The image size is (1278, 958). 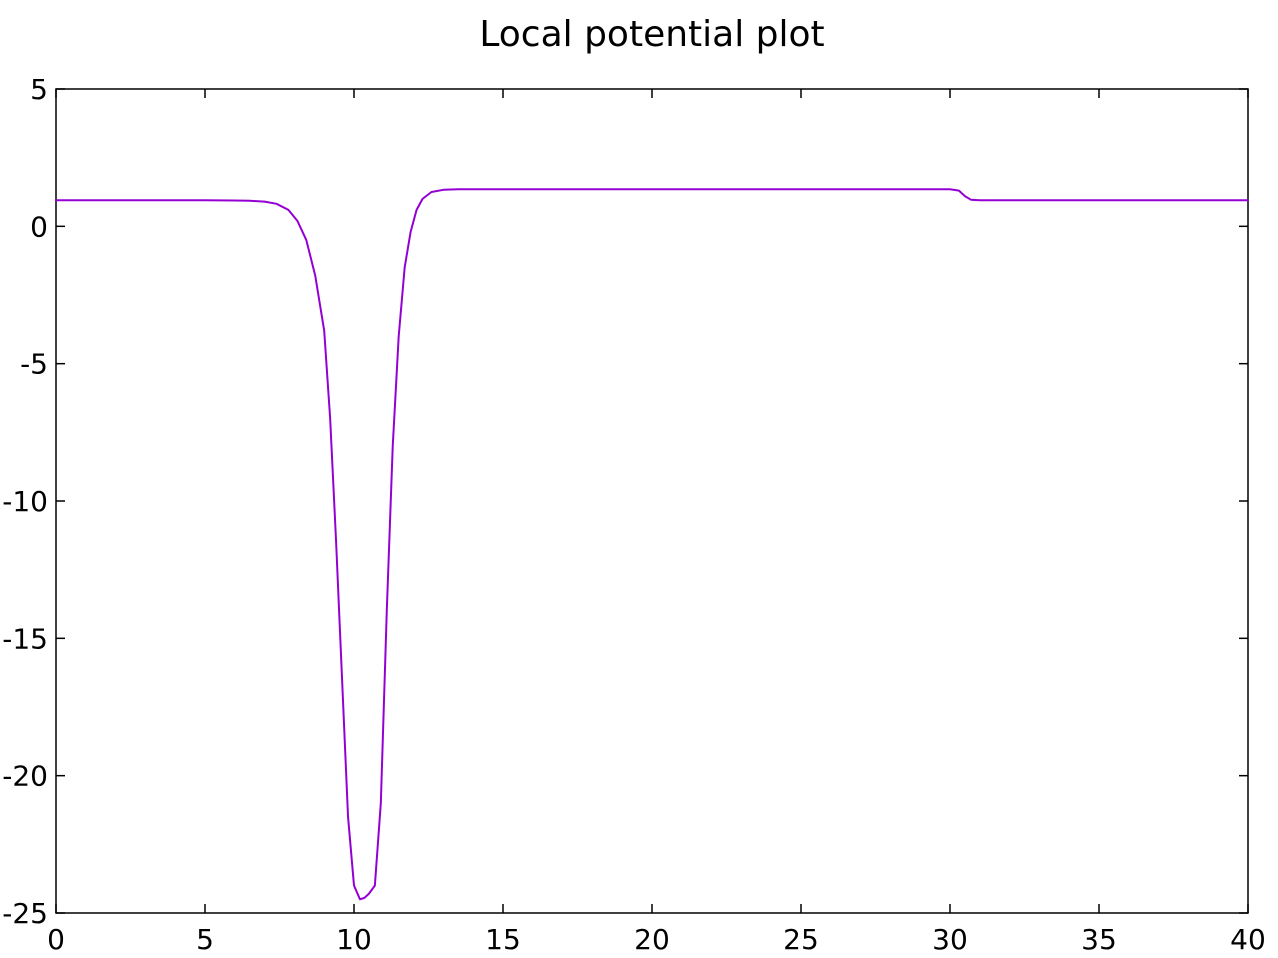 What do you see at coordinates (652, 939) in the screenshot?
I see `x-tick-label: 20` at bounding box center [652, 939].